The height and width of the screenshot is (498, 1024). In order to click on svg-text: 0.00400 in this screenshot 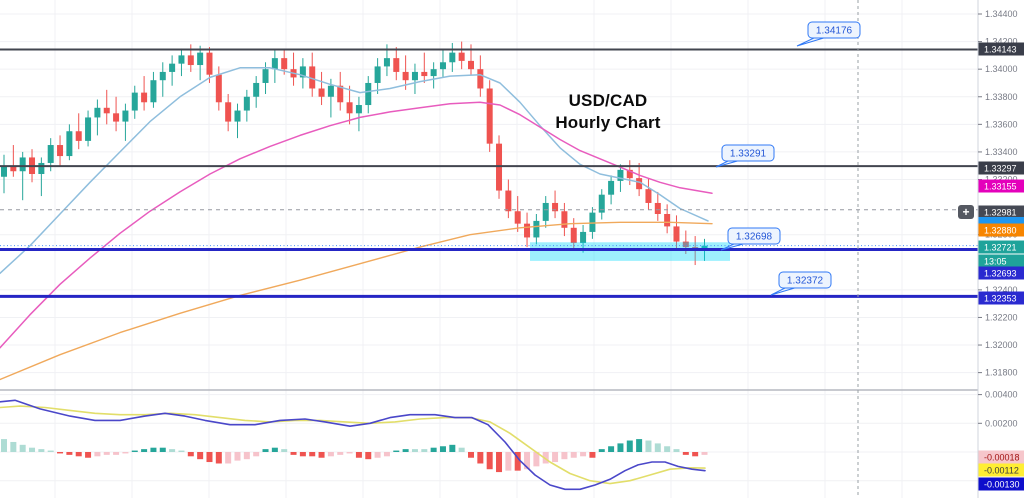, I will do `click(1001, 395)`.